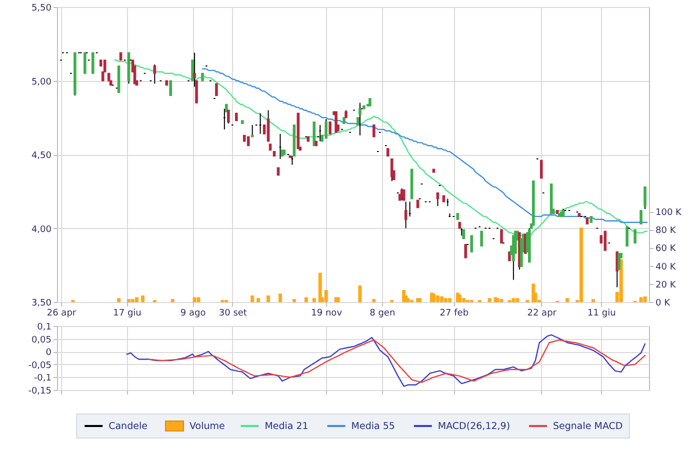 The width and height of the screenshot is (700, 451). Describe the element at coordinates (61, 313) in the screenshot. I see `x-tick-label: 26 apr` at that location.